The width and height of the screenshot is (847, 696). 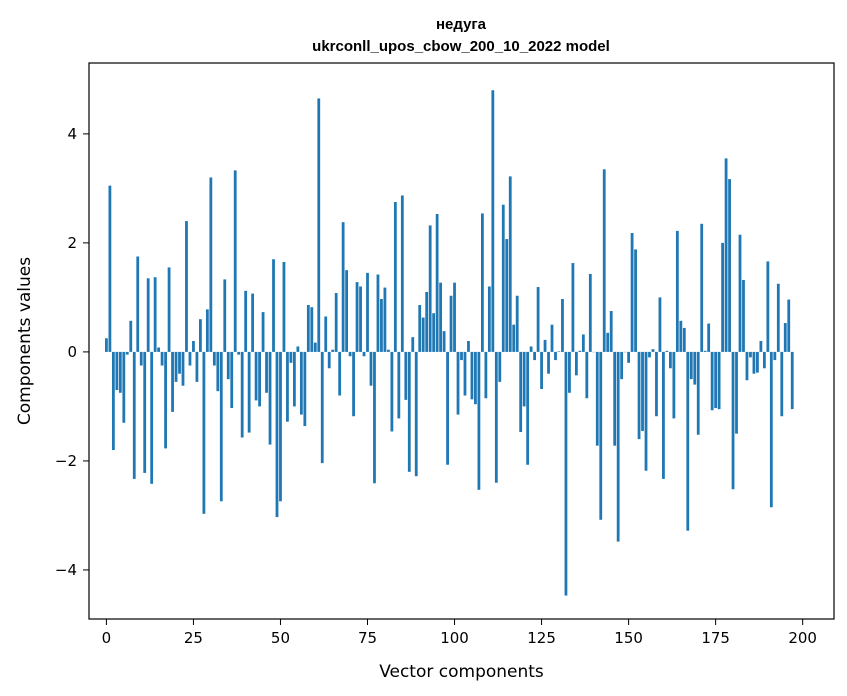 I want to click on y-axis-ticks: −4 −2 0 2 4, so click(x=72, y=352).